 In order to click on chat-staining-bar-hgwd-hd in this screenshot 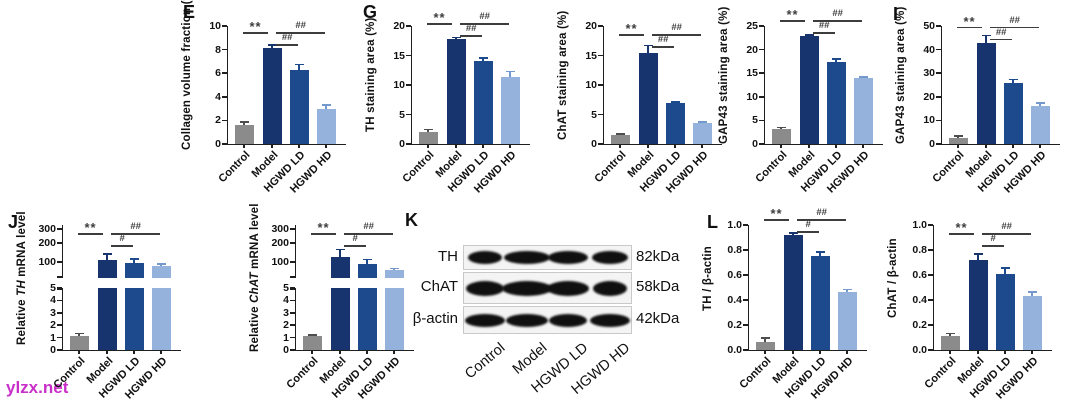, I will do `click(702, 133)`.